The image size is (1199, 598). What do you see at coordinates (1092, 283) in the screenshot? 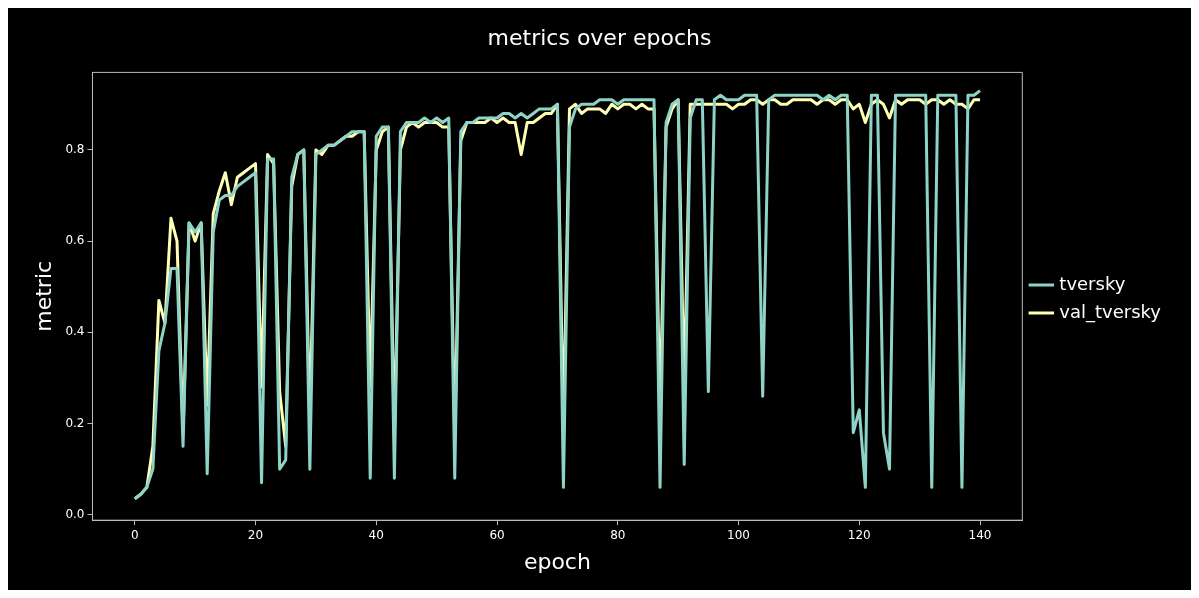
I see `legend-label: tversky` at bounding box center [1092, 283].